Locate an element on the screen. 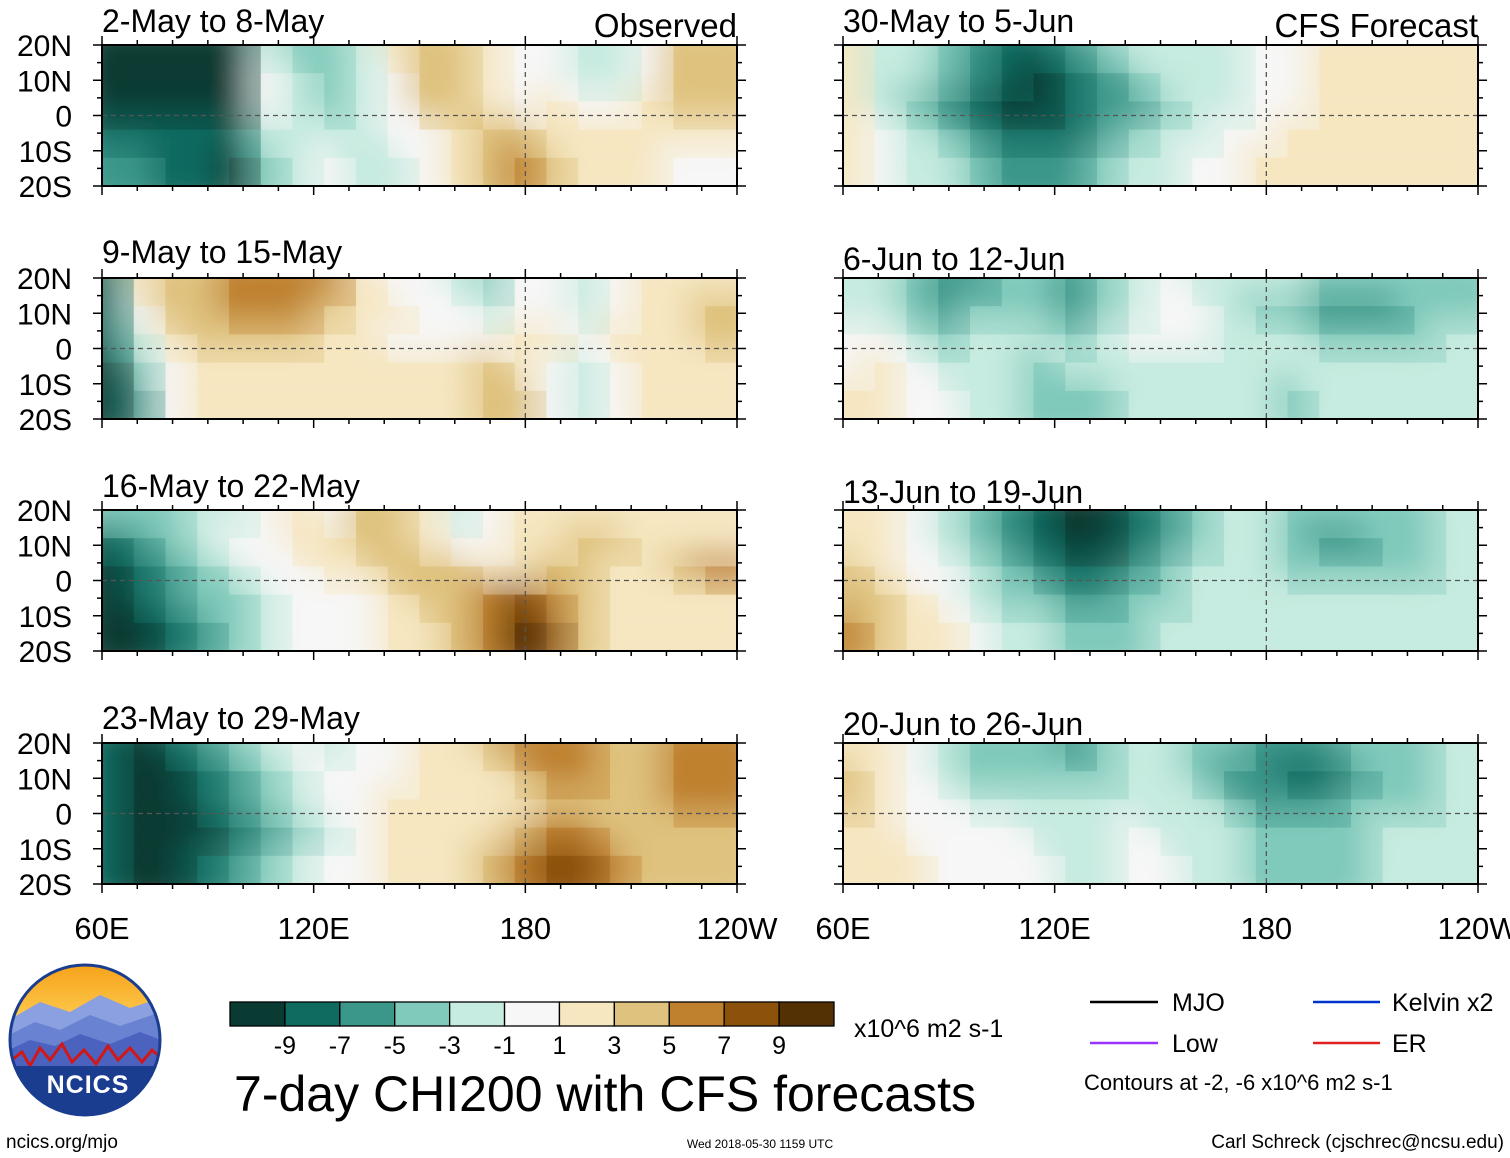  colorbar-tick-label: -9 is located at coordinates (285, 1046).